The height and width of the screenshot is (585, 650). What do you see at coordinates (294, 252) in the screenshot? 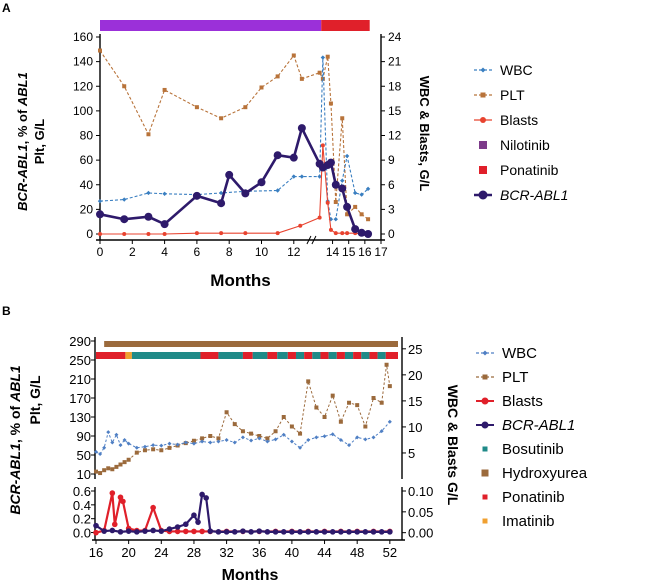
I see `x-tick-label: 12` at bounding box center [294, 252].